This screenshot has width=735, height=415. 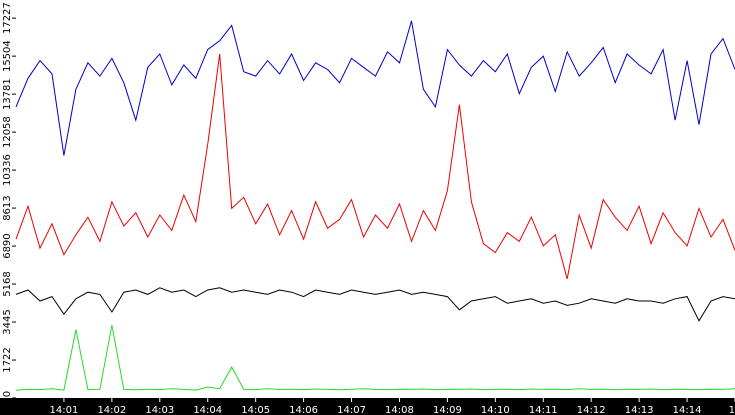 I want to click on y-tick-label: 3445, so click(x=7, y=321).